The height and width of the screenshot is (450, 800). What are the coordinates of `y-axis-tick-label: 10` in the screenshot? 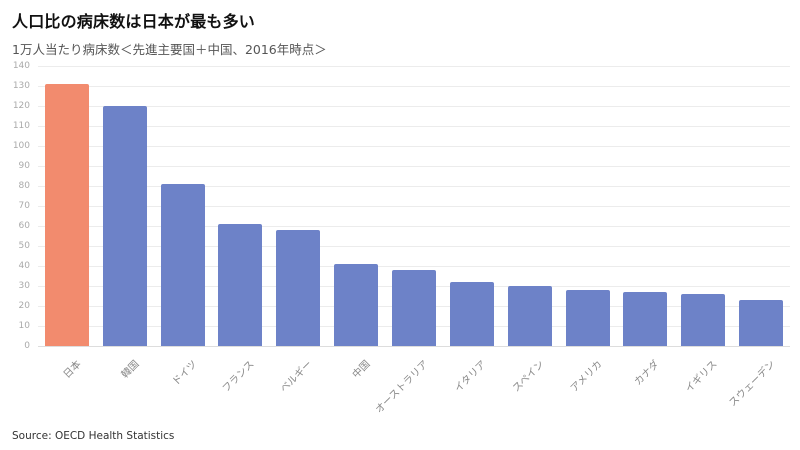 It's located at (24, 326).